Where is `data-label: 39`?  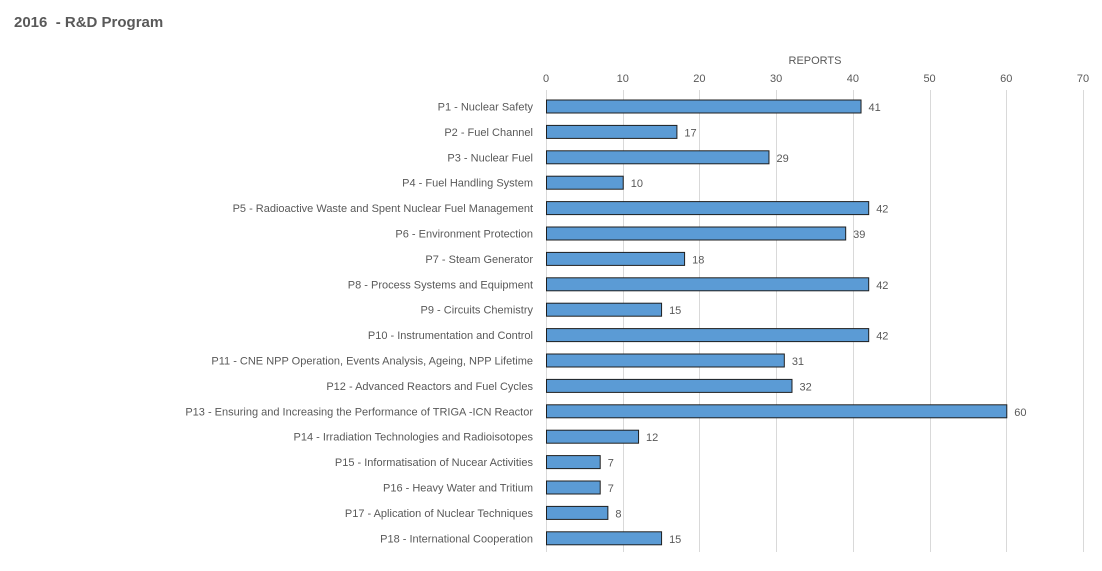 data-label: 39 is located at coordinates (859, 235).